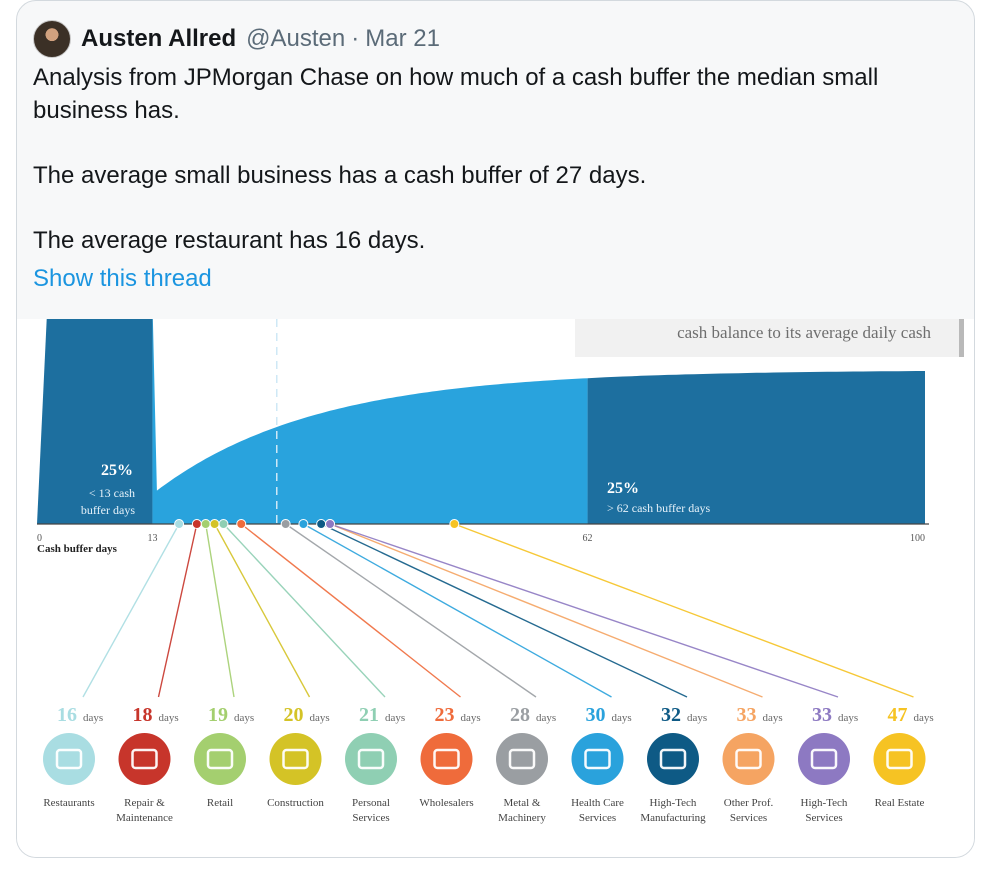 This screenshot has height=875, width=1000. What do you see at coordinates (229, 240) in the screenshot?
I see `tweet-paragraph: The average restaurant has 16 days.` at bounding box center [229, 240].